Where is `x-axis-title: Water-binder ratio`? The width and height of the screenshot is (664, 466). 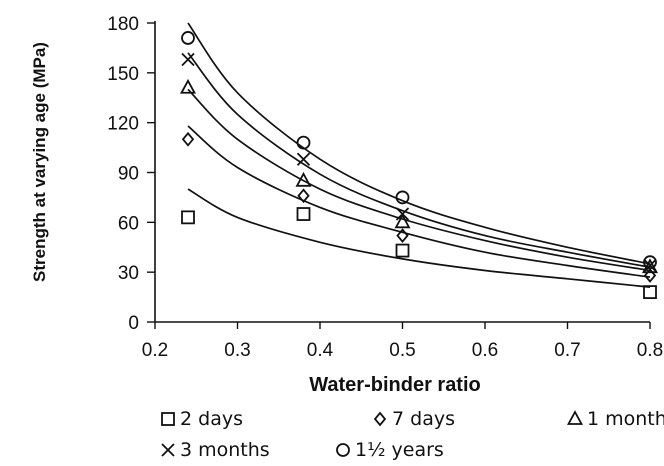 x-axis-title: Water-binder ratio is located at coordinates (395, 385).